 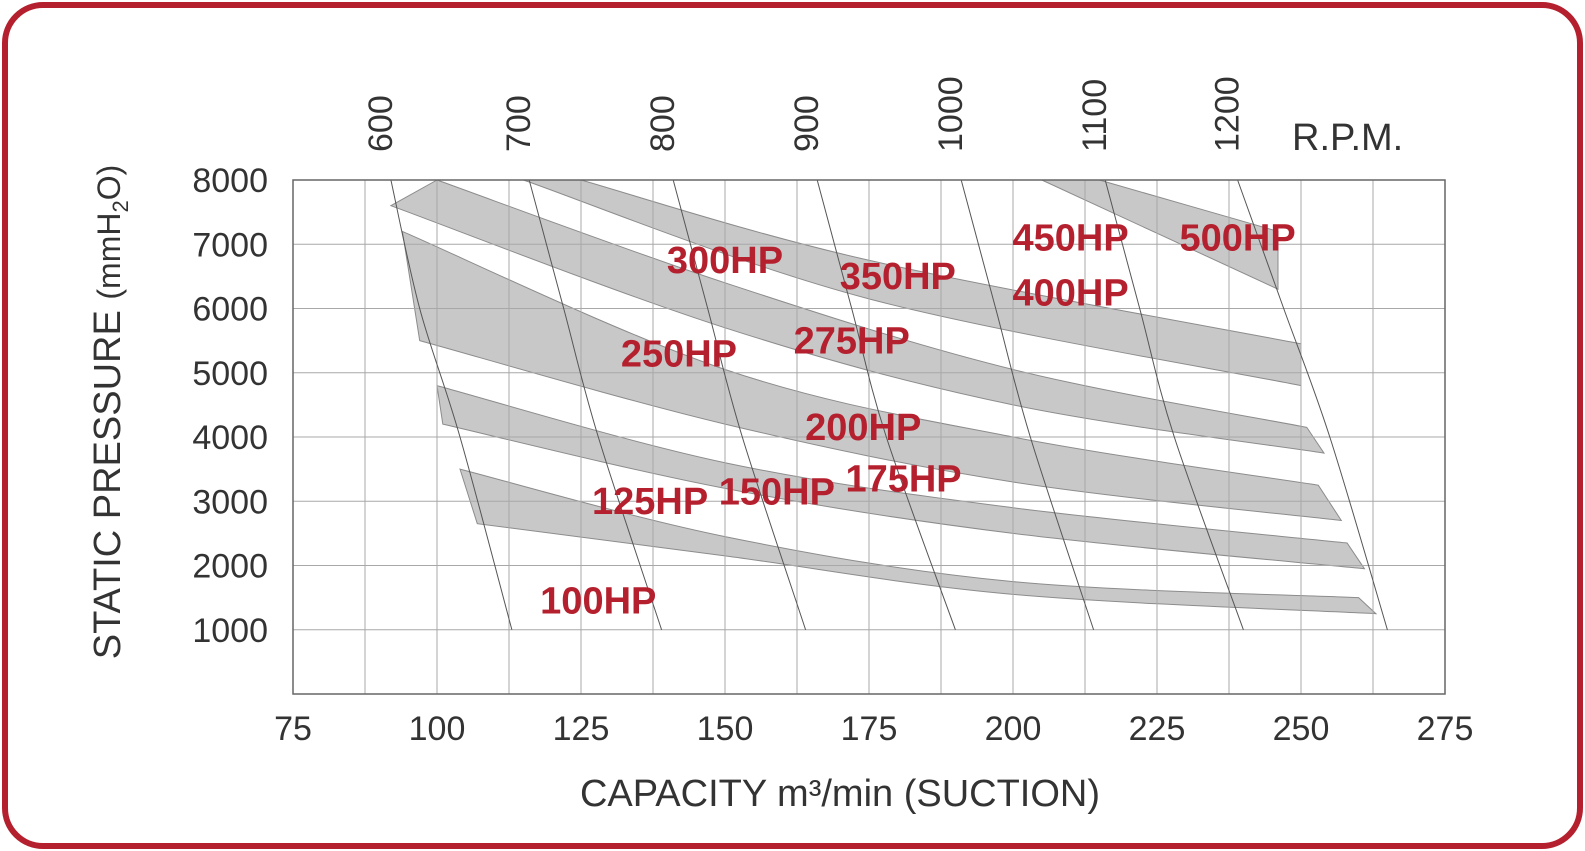 I want to click on rpm-tick-label: 900, so click(x=807, y=123).